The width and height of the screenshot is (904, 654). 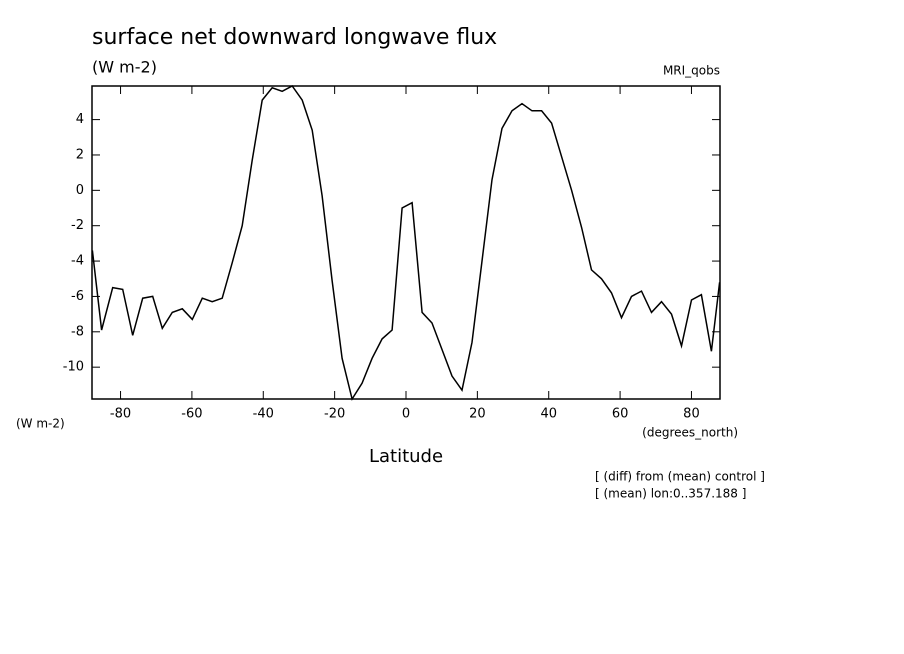 I want to click on x-tick-label: -40, so click(x=263, y=414).